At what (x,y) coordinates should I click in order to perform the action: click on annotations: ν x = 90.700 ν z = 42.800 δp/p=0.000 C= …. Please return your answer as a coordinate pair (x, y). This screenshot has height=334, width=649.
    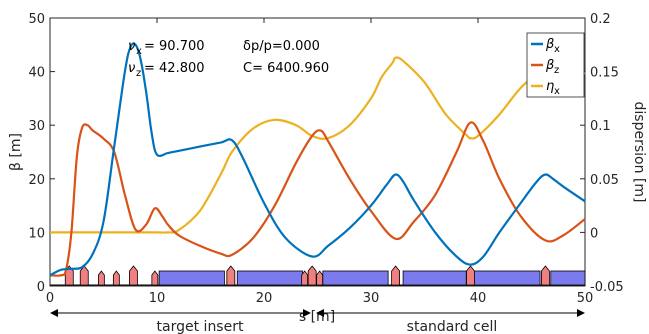
    Looking at the image, I should click on (228, 59).